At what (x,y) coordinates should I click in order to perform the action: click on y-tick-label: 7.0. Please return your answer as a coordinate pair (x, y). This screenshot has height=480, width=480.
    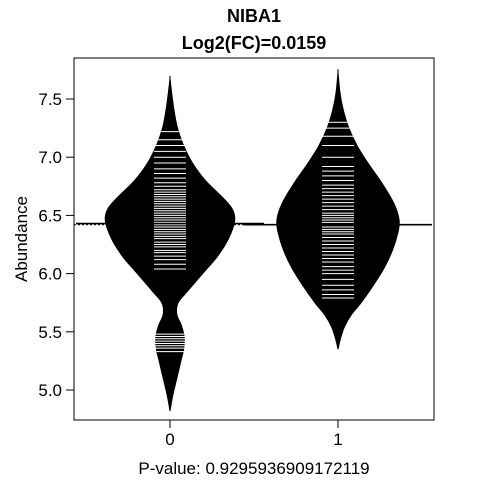
    Looking at the image, I should click on (50, 157).